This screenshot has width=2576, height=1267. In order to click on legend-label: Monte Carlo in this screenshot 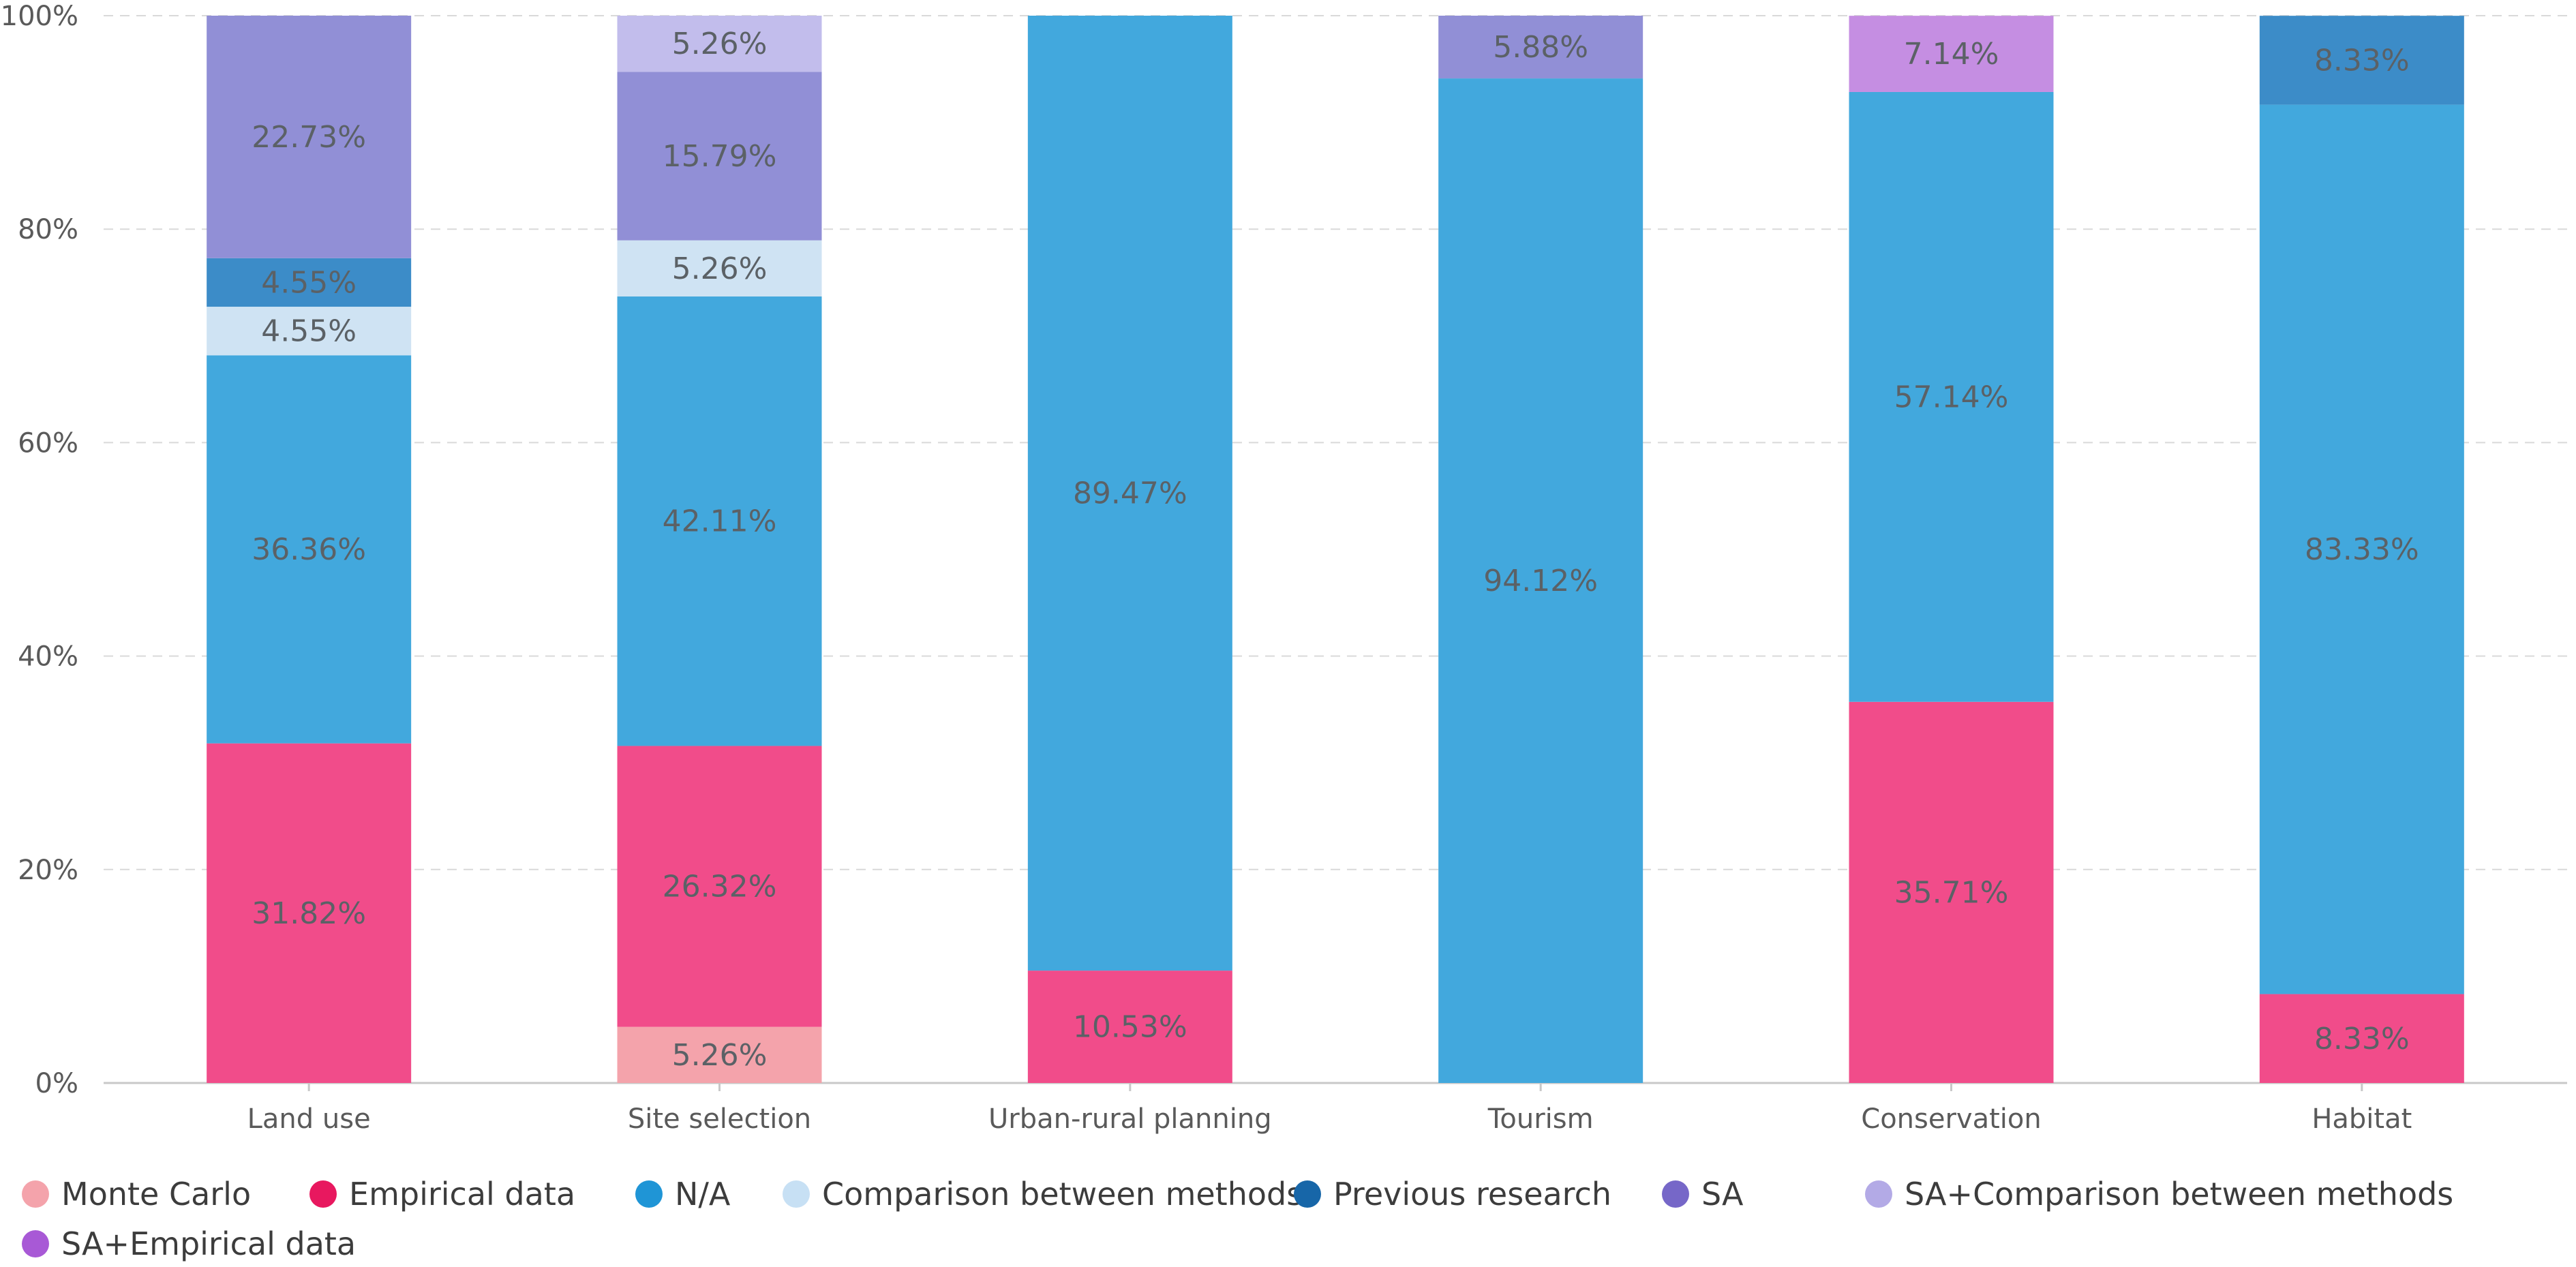, I will do `click(156, 1194)`.